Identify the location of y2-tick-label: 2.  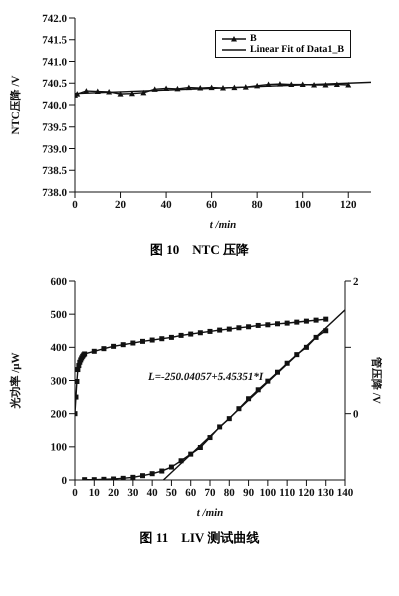
(356, 282).